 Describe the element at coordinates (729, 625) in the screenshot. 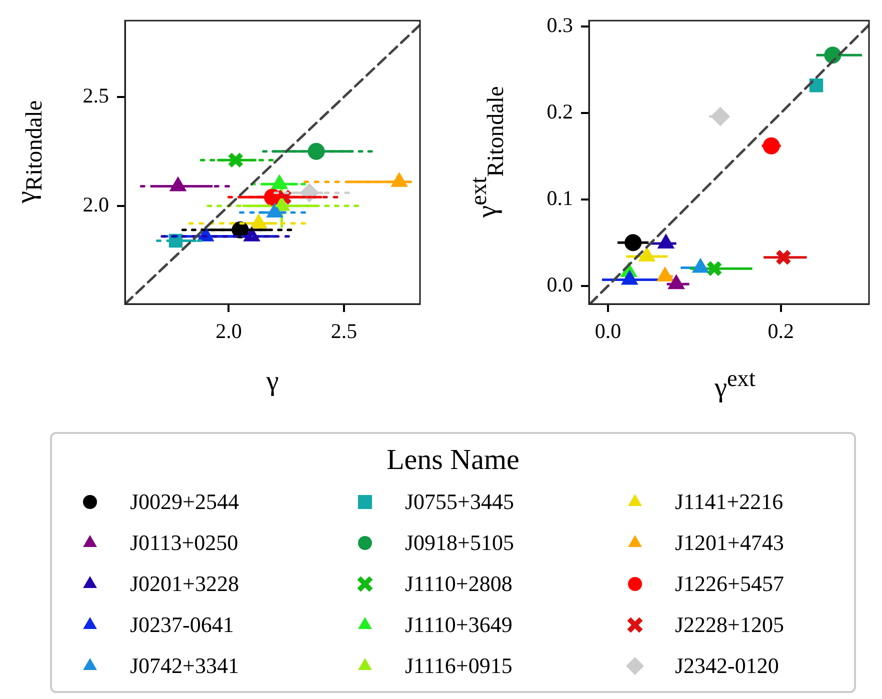

I see `legend-label: J2228+1205` at that location.